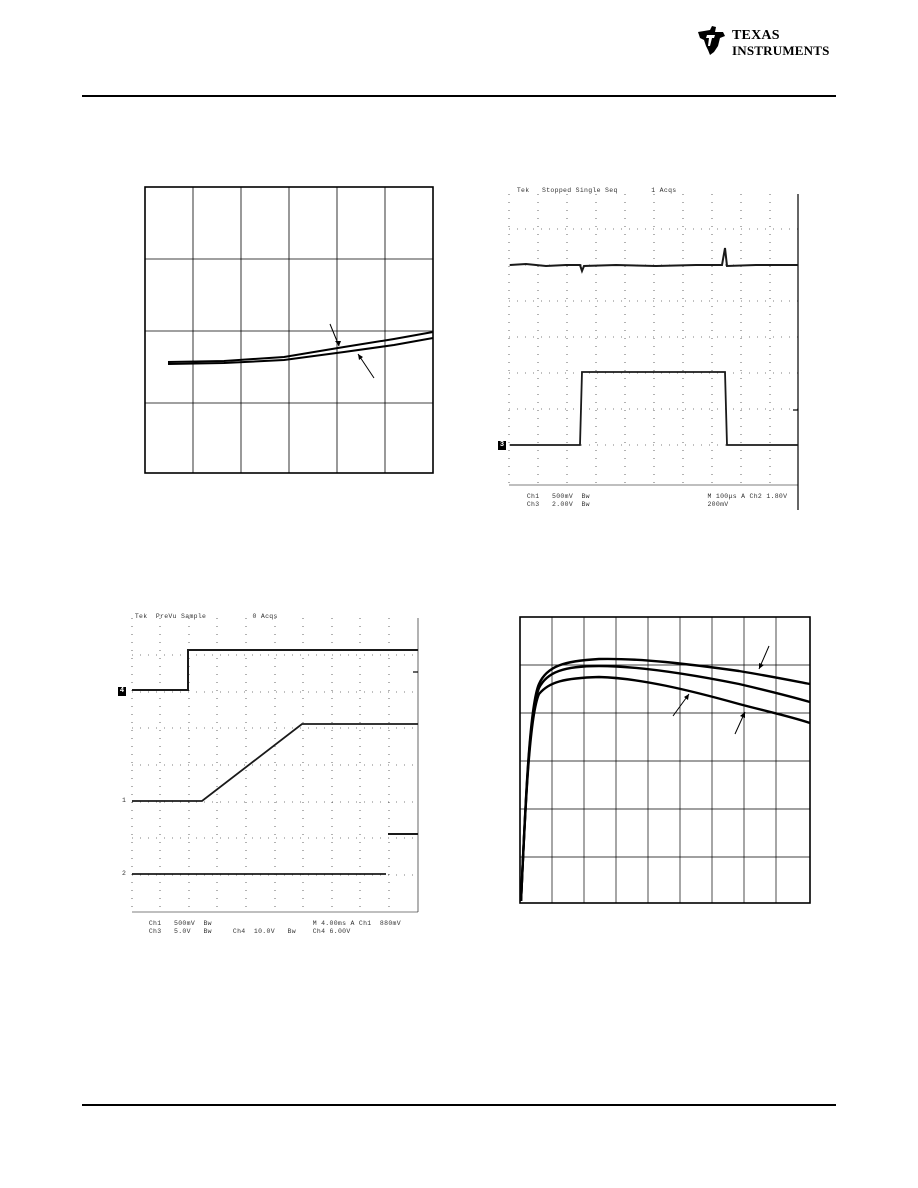 This screenshot has width=918, height=1188. I want to click on scope2-level-label-1: 1, so click(124, 800).